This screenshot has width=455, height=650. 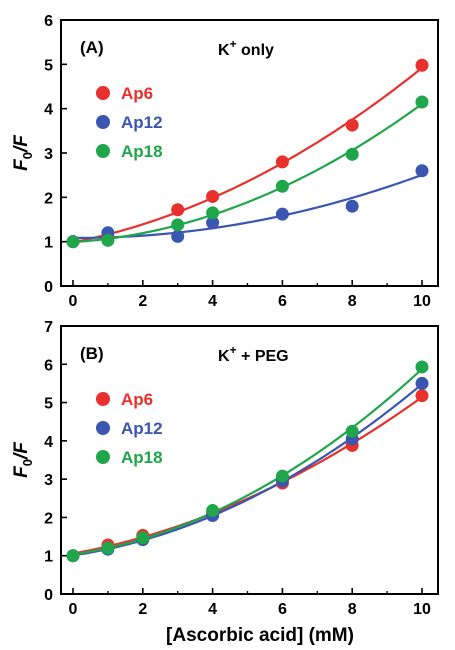 What do you see at coordinates (92, 353) in the screenshot?
I see `panel-label: (B)` at bounding box center [92, 353].